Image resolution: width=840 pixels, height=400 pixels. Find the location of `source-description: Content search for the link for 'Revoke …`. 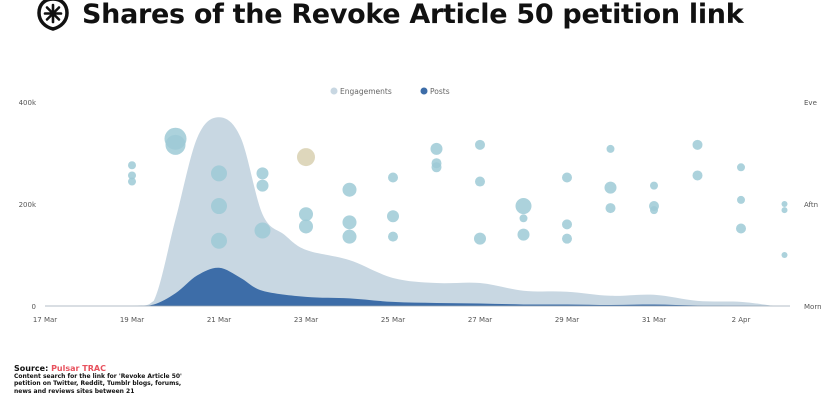

source-description: Content search for the link for 'Revoke … is located at coordinates (98, 383).